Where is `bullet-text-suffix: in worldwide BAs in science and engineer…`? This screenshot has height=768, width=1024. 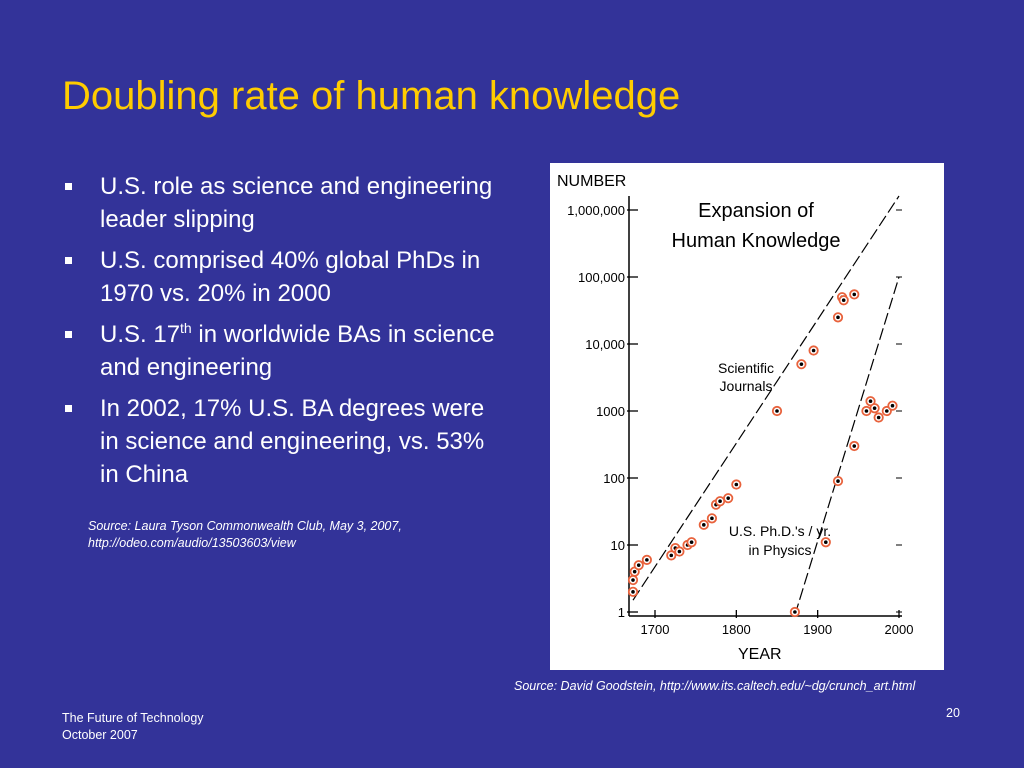 bullet-text-suffix: in worldwide BAs in science and engineer… is located at coordinates (297, 351).